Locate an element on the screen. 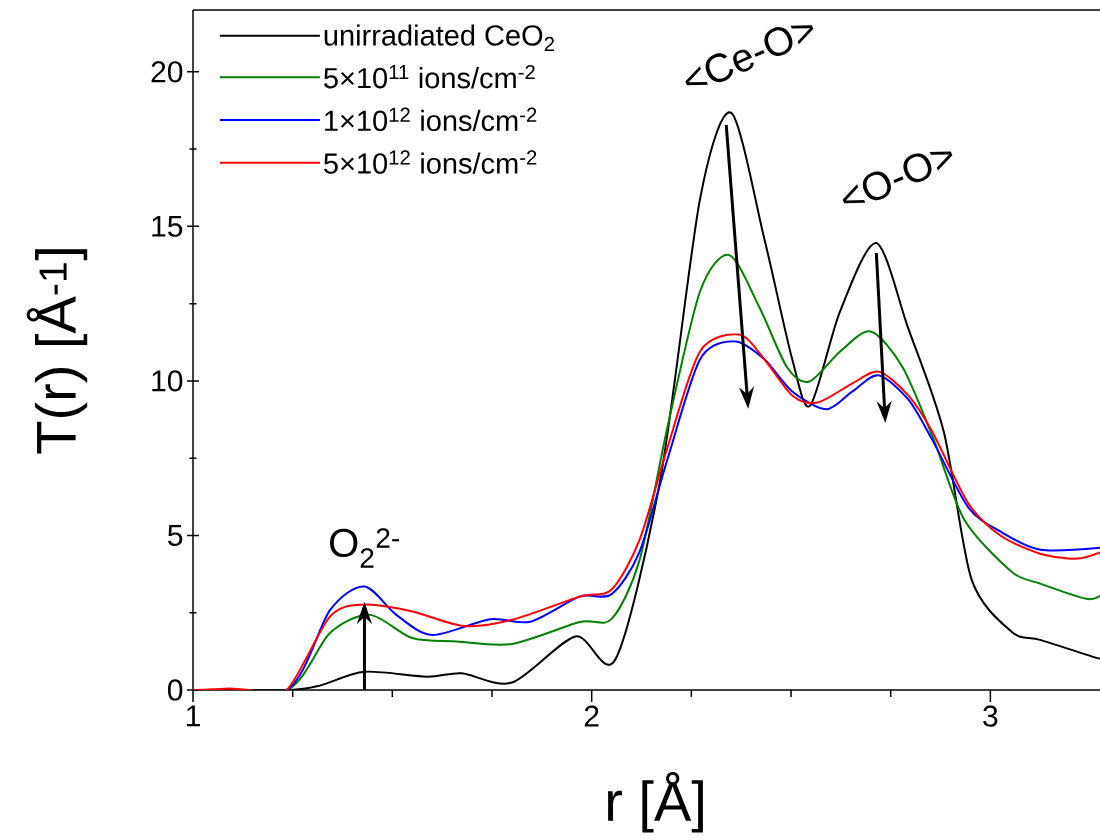 The width and height of the screenshot is (1100, 840). annotation: O$_{2}$2- is located at coordinates (364, 548).